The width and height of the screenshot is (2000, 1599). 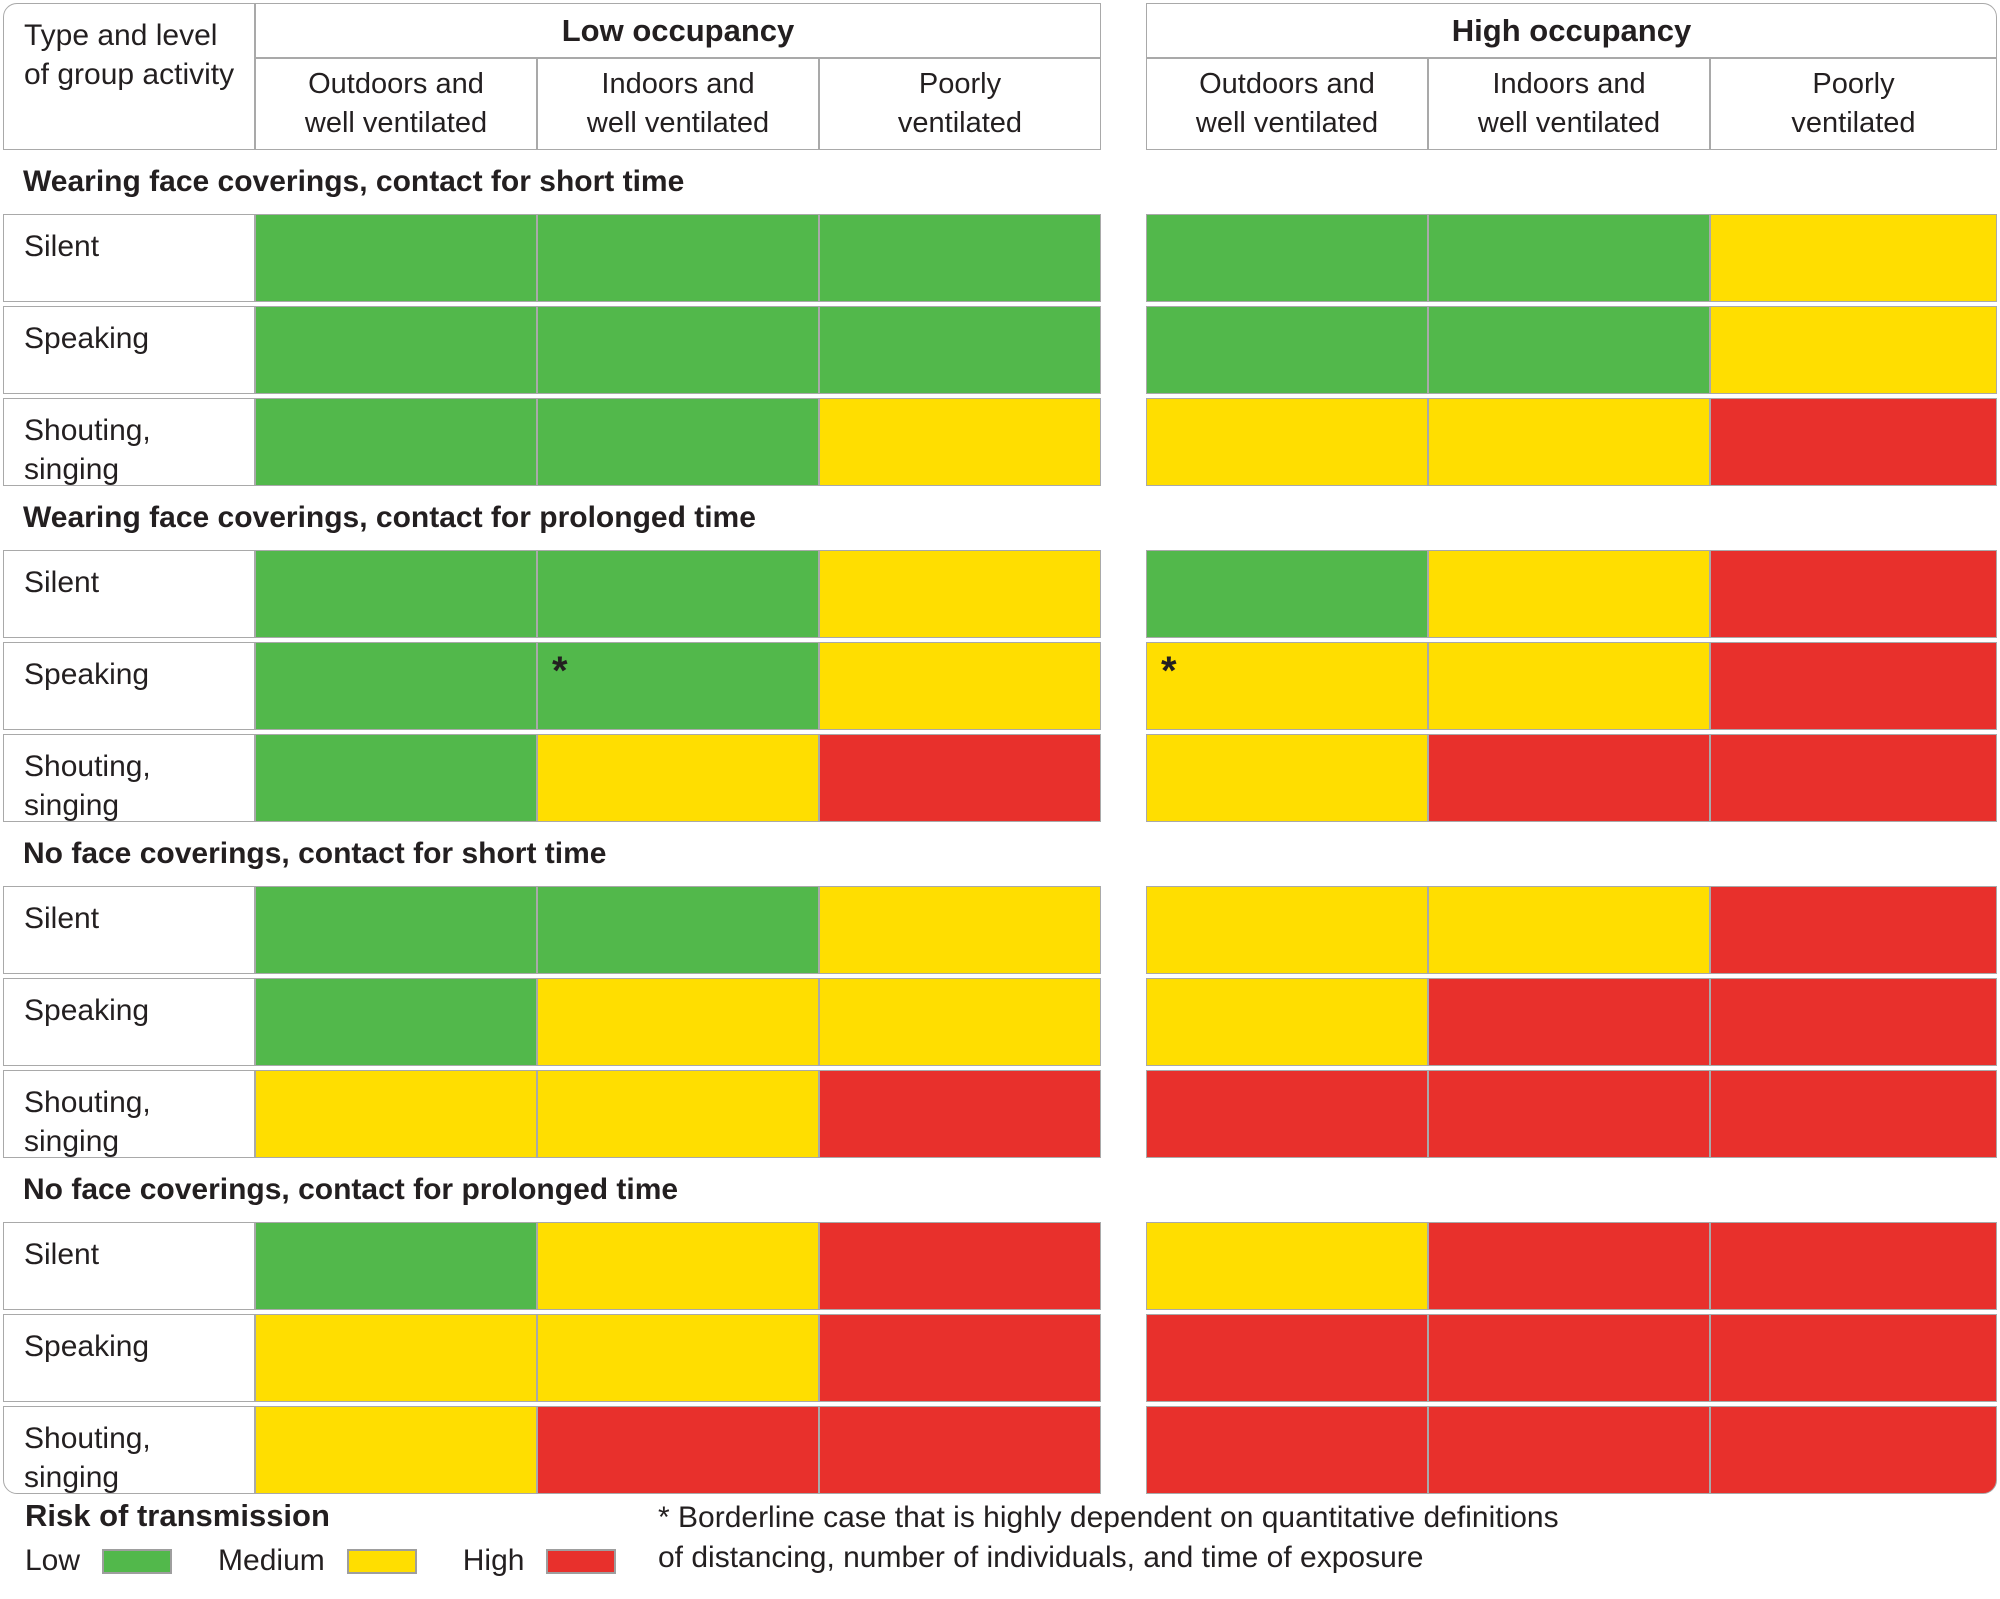 I want to click on column-header-high-indoors: Indoors and well ventilated, so click(x=1569, y=104).